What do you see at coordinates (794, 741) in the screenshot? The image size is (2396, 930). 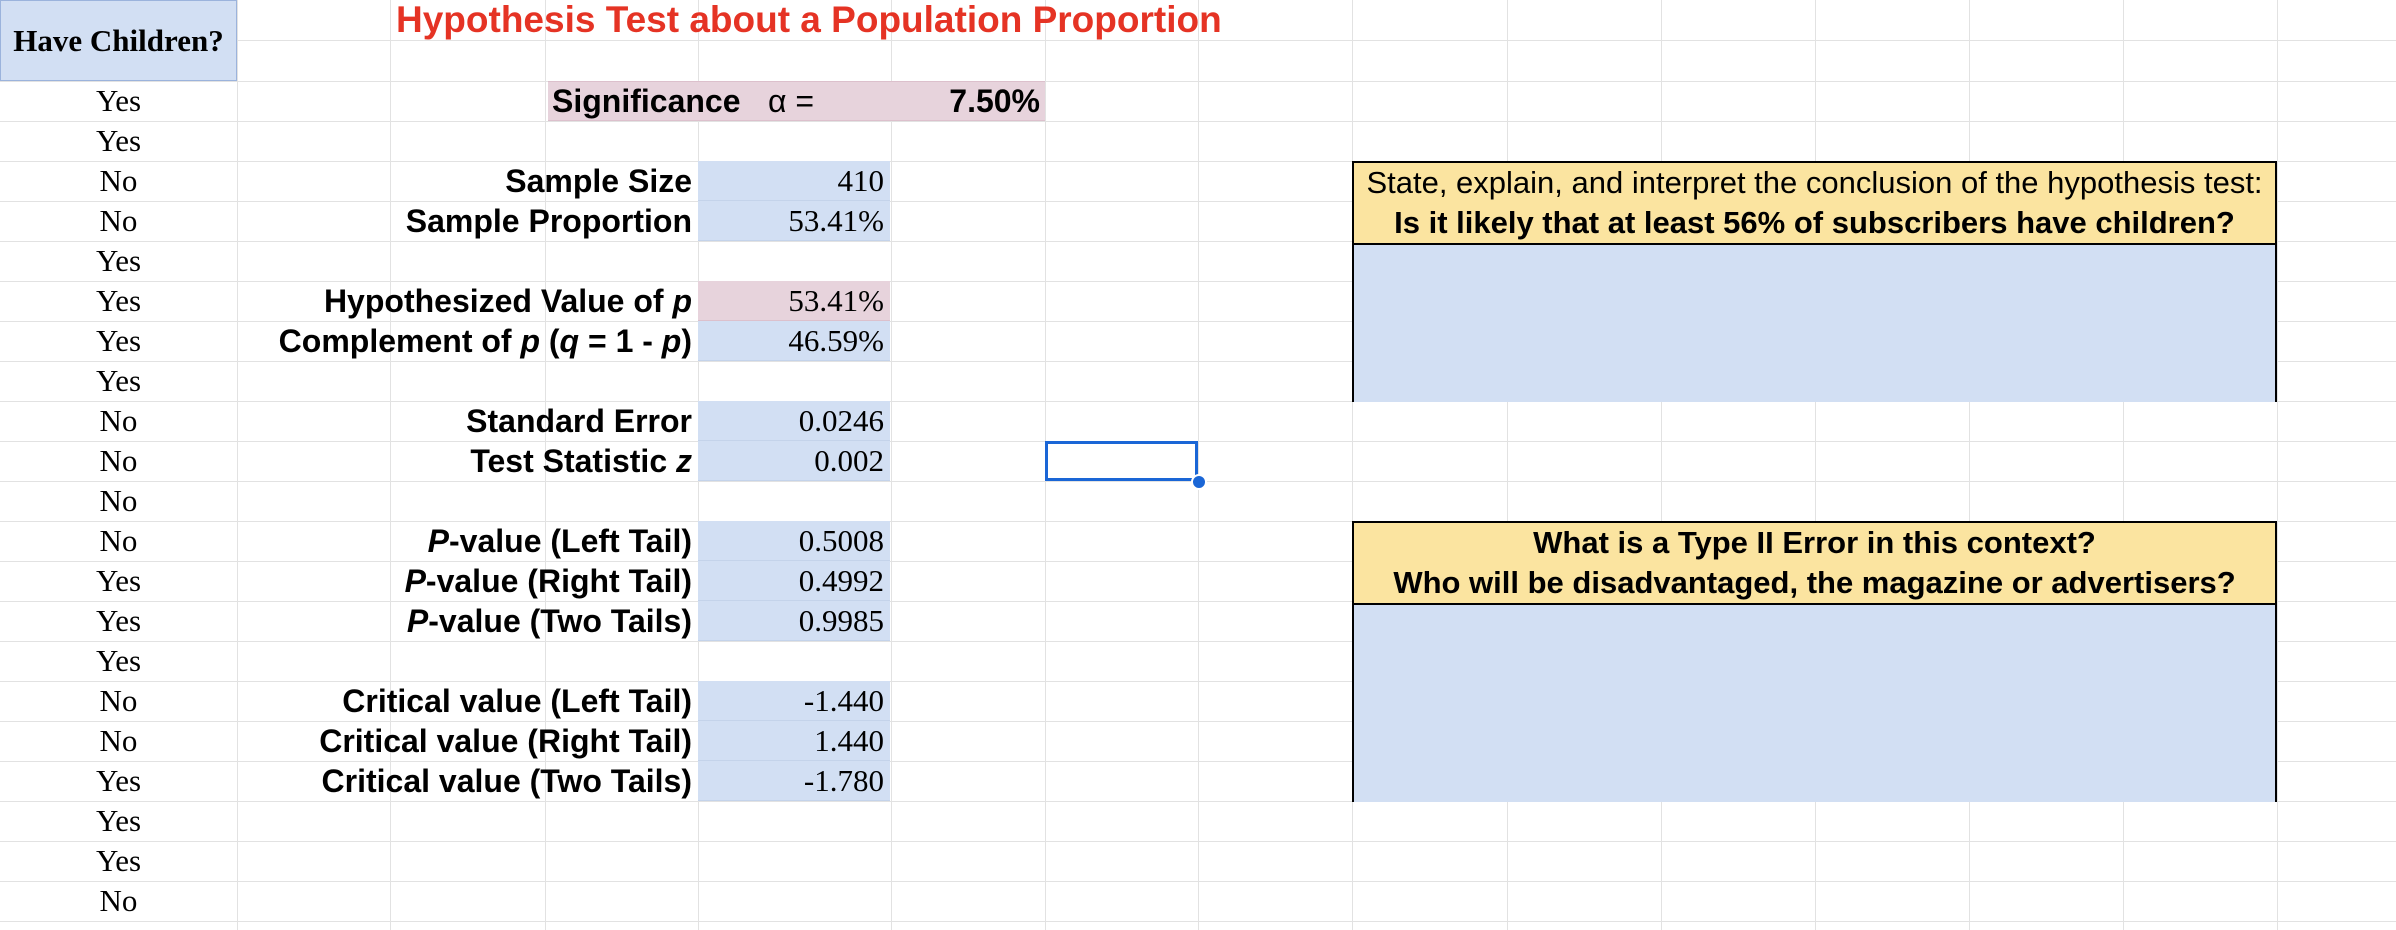 I see `critical-value-right: 1.440` at bounding box center [794, 741].